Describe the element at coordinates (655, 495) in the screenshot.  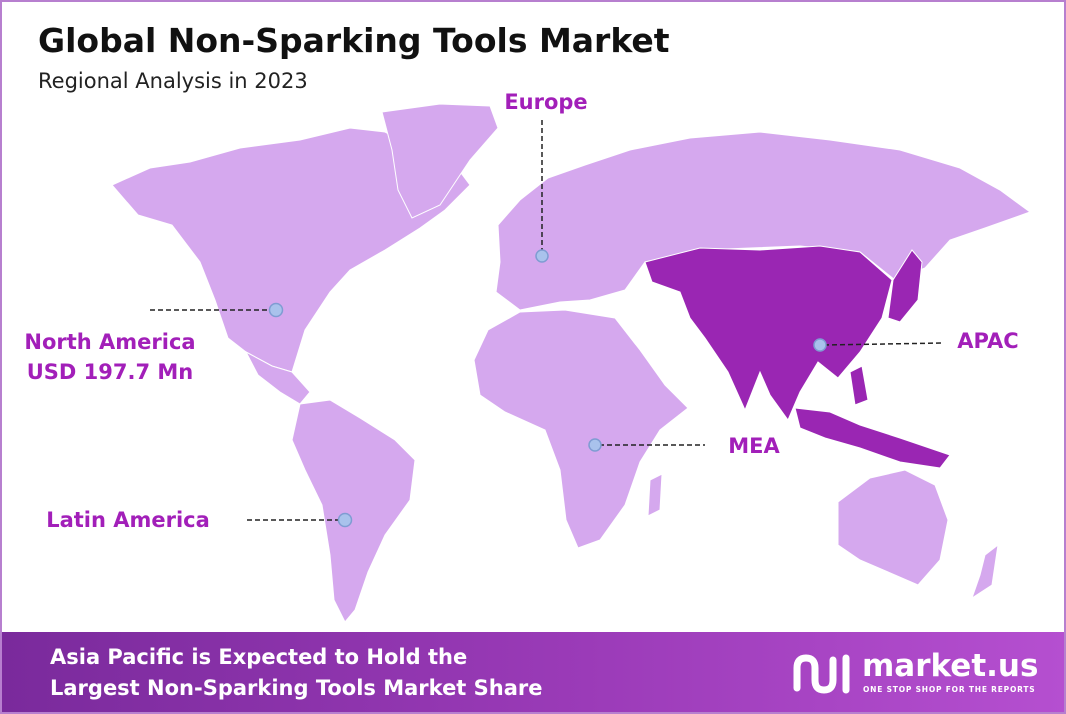
I see `madagascar` at that location.